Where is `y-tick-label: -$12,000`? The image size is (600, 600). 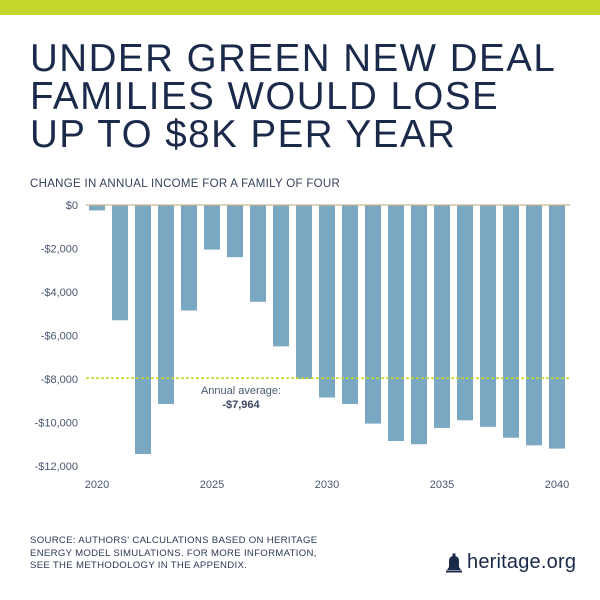 y-tick-label: -$12,000 is located at coordinates (56, 467).